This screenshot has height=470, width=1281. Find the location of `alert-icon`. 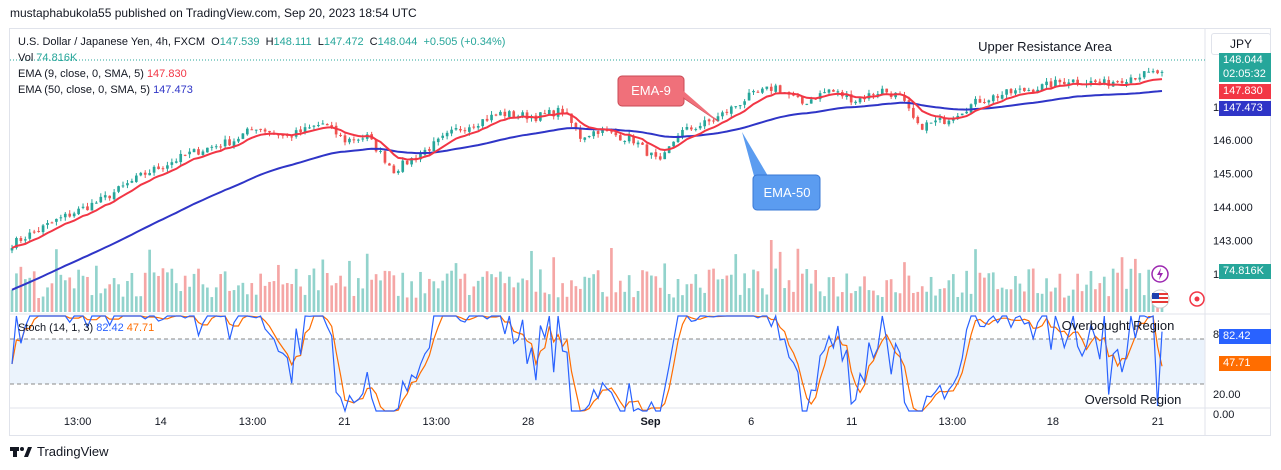

alert-icon is located at coordinates (1160, 274).